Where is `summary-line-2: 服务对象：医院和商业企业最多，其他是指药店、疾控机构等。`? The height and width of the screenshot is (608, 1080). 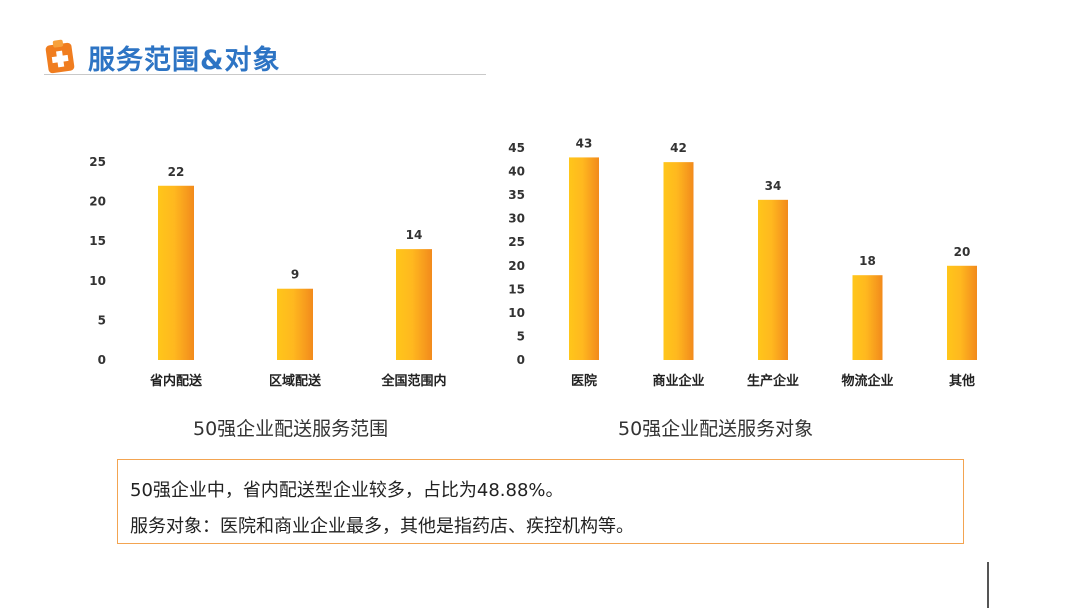 summary-line-2: 服务对象：医院和商业企业最多，其他是指药店、疾控机构等。 is located at coordinates (382, 526).